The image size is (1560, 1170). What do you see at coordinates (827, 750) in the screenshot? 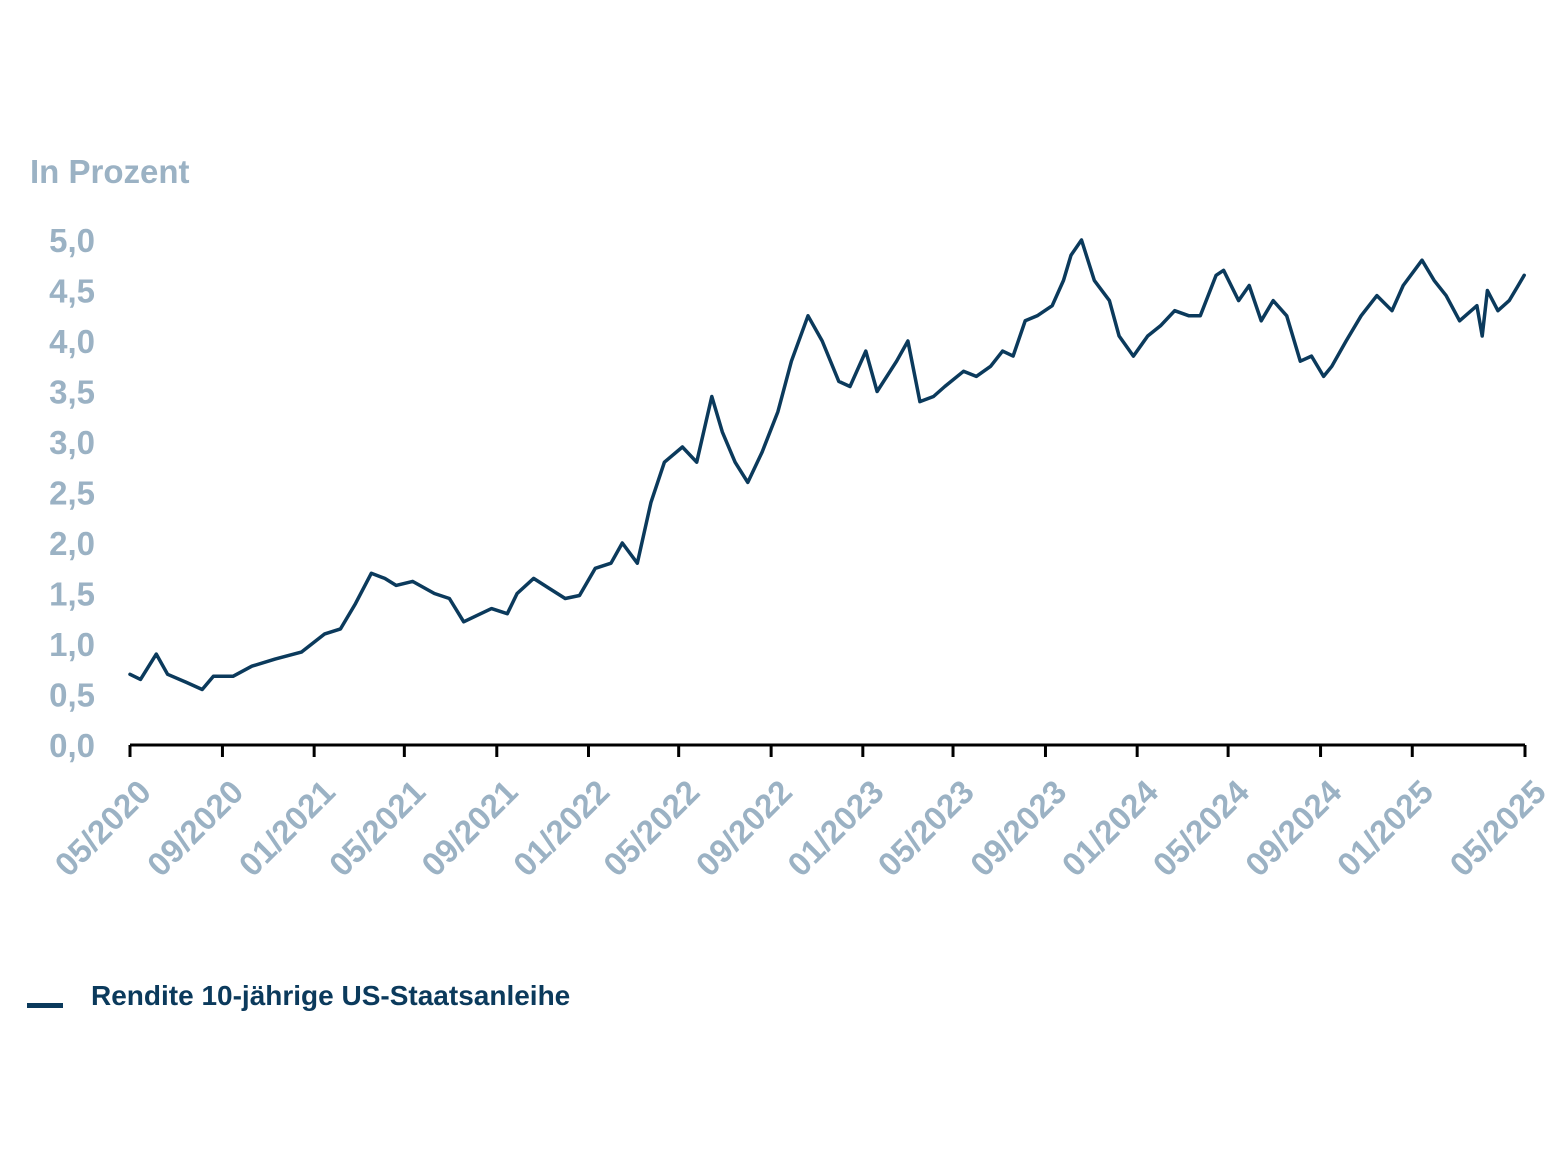
I see `x-axis` at bounding box center [827, 750].